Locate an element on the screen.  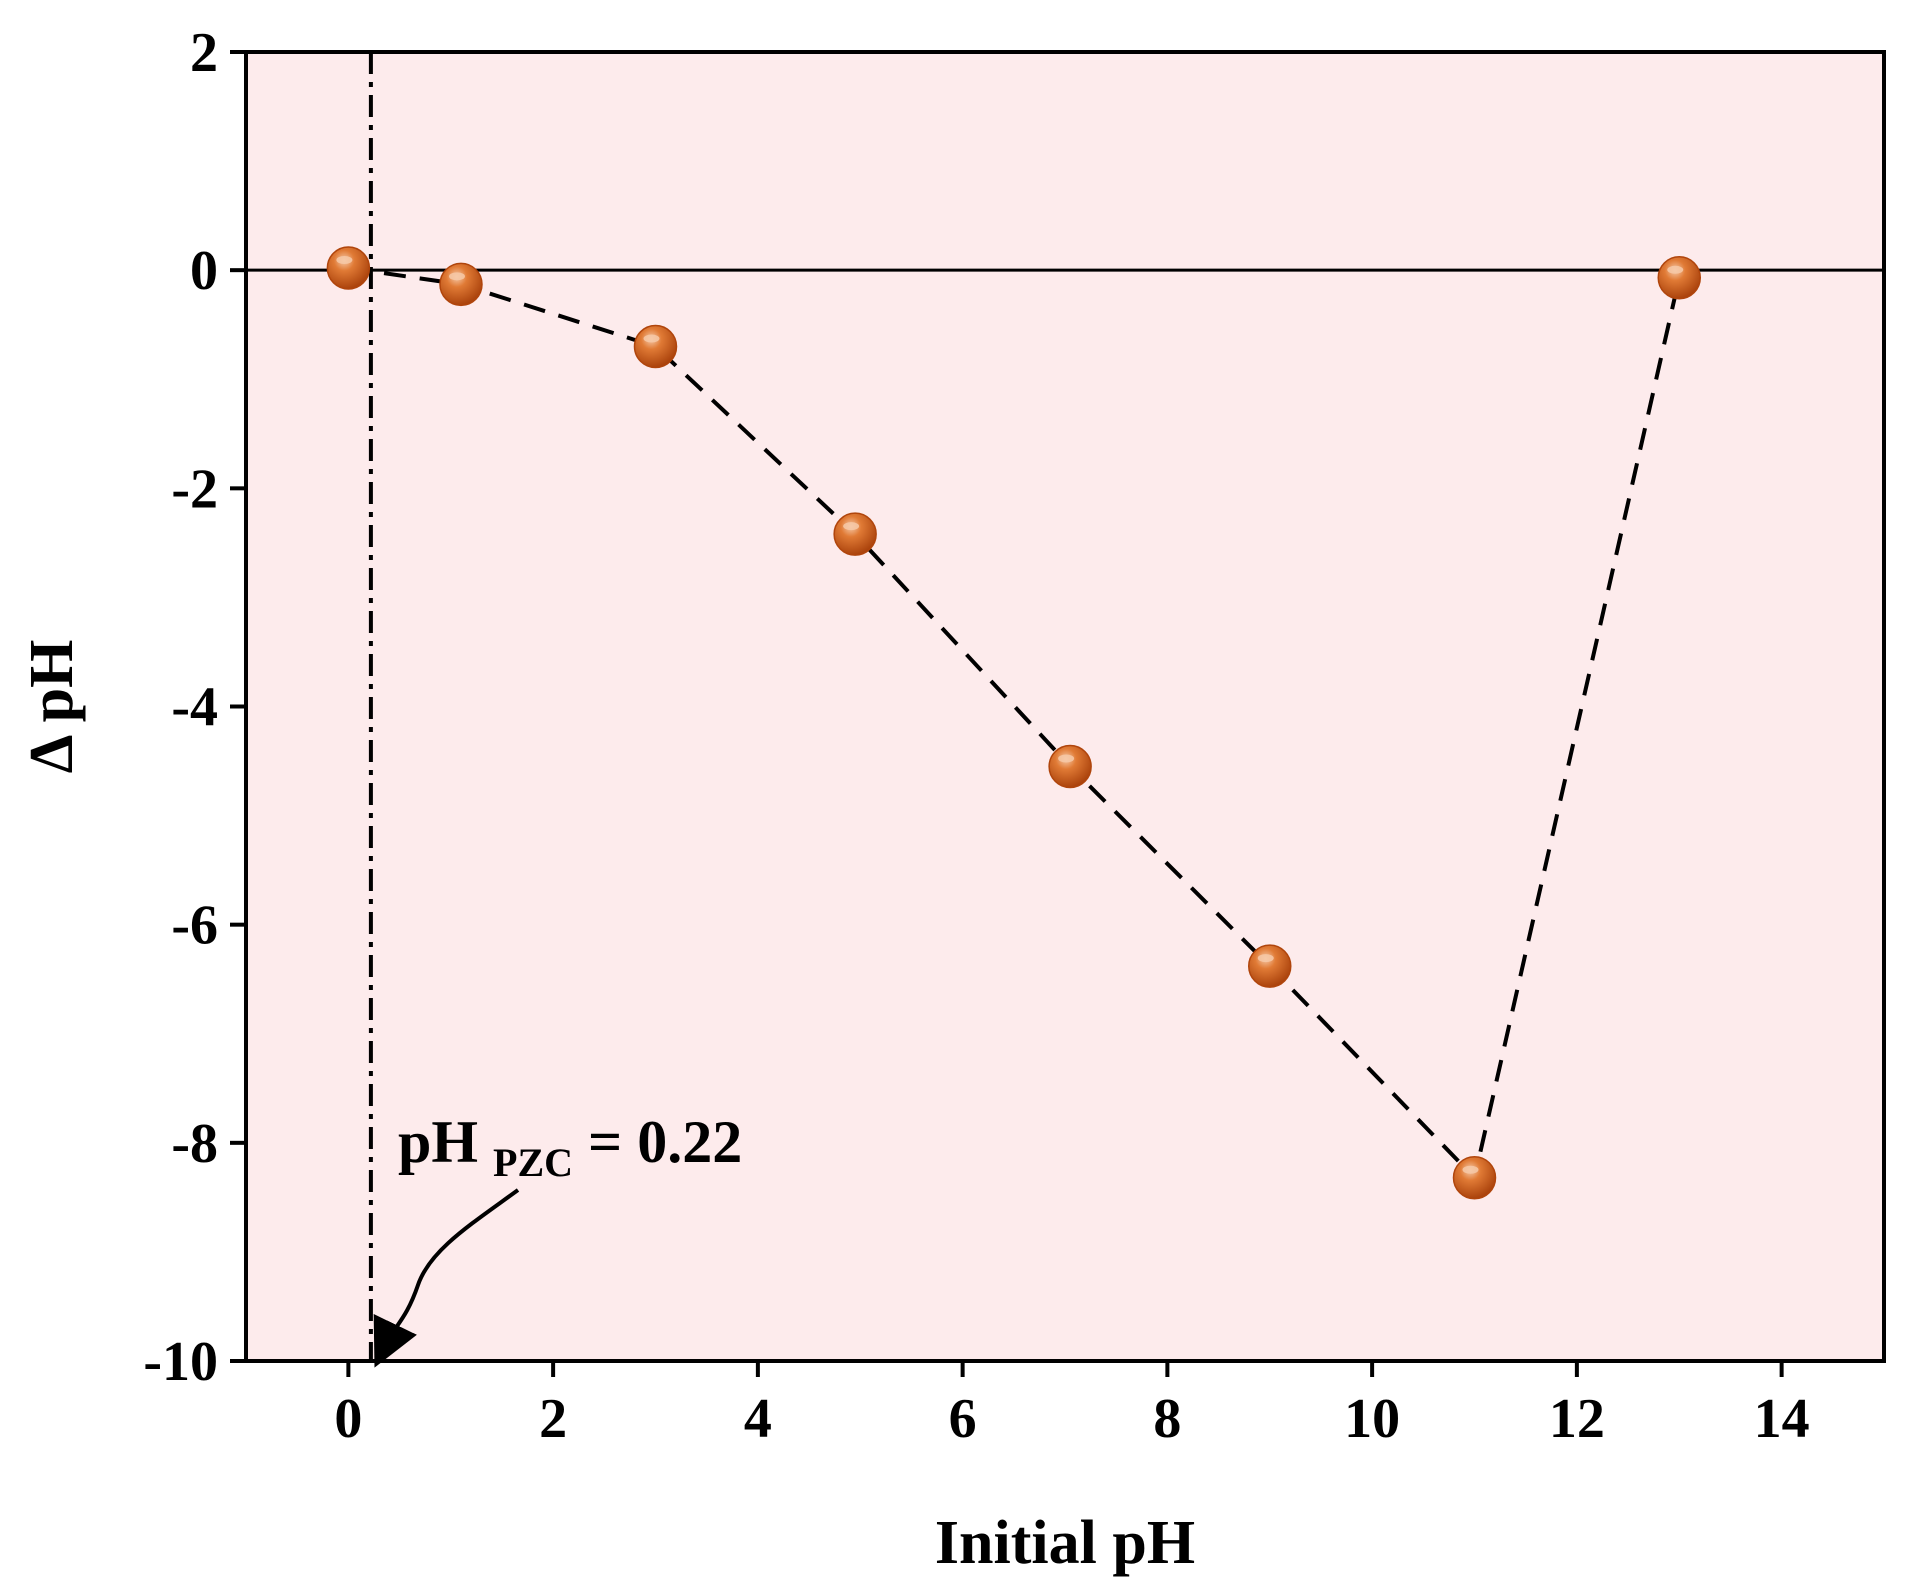
x-axis-title: Initial pH is located at coordinates (1065, 1543).